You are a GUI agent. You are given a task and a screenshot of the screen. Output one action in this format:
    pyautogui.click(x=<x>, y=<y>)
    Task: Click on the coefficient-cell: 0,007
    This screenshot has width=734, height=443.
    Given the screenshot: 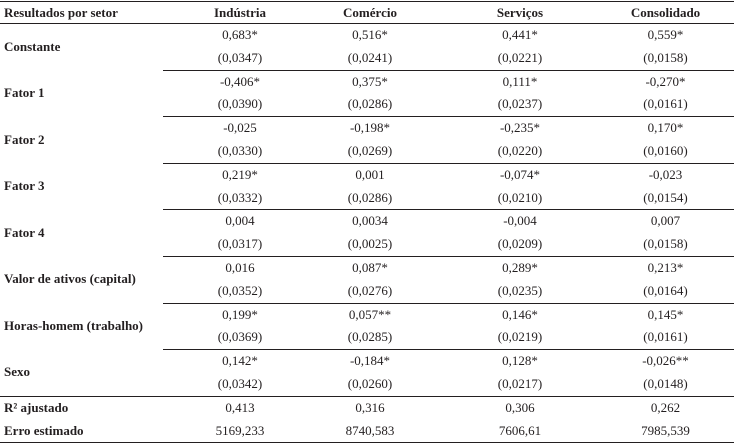 What is the action you would take?
    pyautogui.click(x=675, y=221)
    